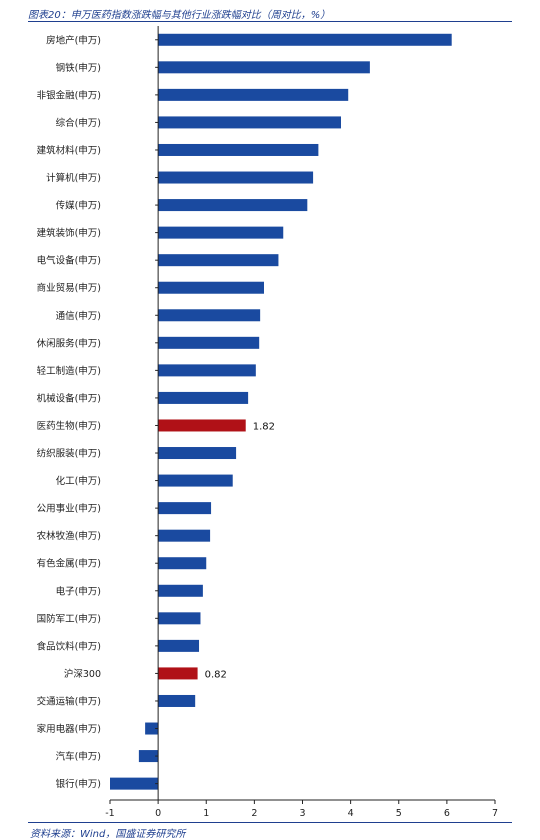  What do you see at coordinates (218, 260) in the screenshot?
I see `bar-电气设备-申万` at bounding box center [218, 260].